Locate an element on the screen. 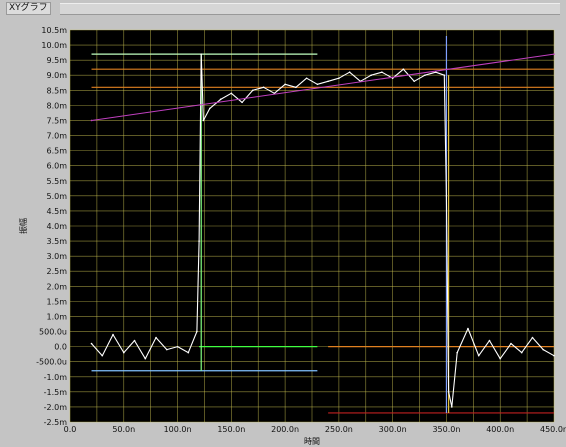 This screenshot has width=566, height=447. x-tick-label: 50.0n is located at coordinates (123, 429).